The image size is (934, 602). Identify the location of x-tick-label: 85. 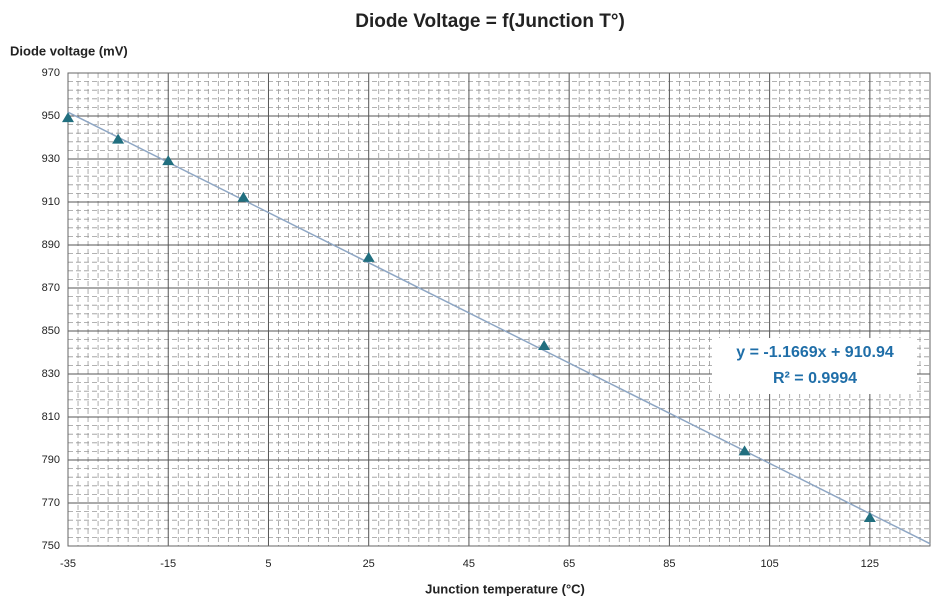
(669, 564).